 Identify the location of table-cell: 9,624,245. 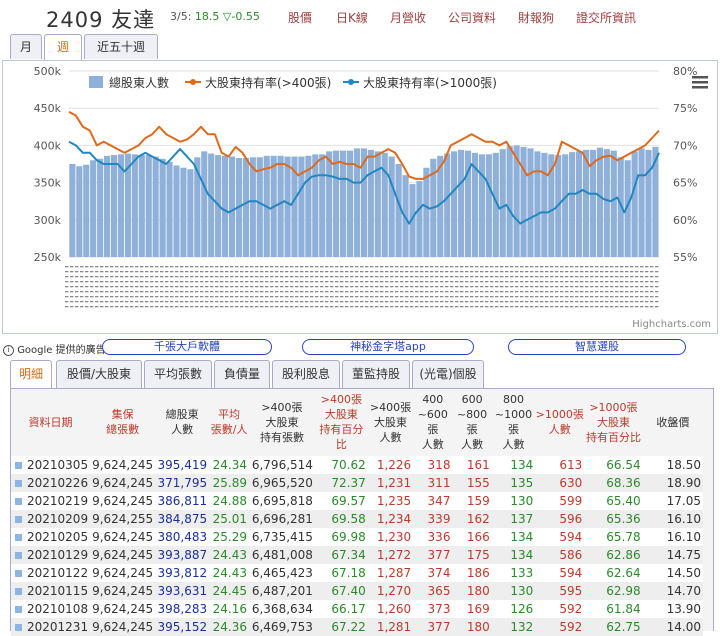
(123, 555).